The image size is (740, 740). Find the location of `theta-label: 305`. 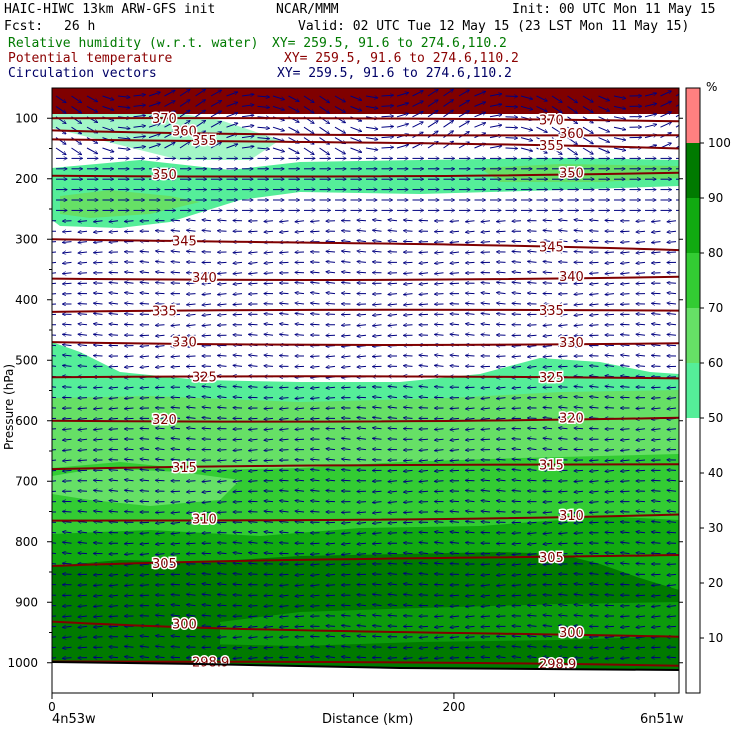

theta-label: 305 is located at coordinates (164, 564).